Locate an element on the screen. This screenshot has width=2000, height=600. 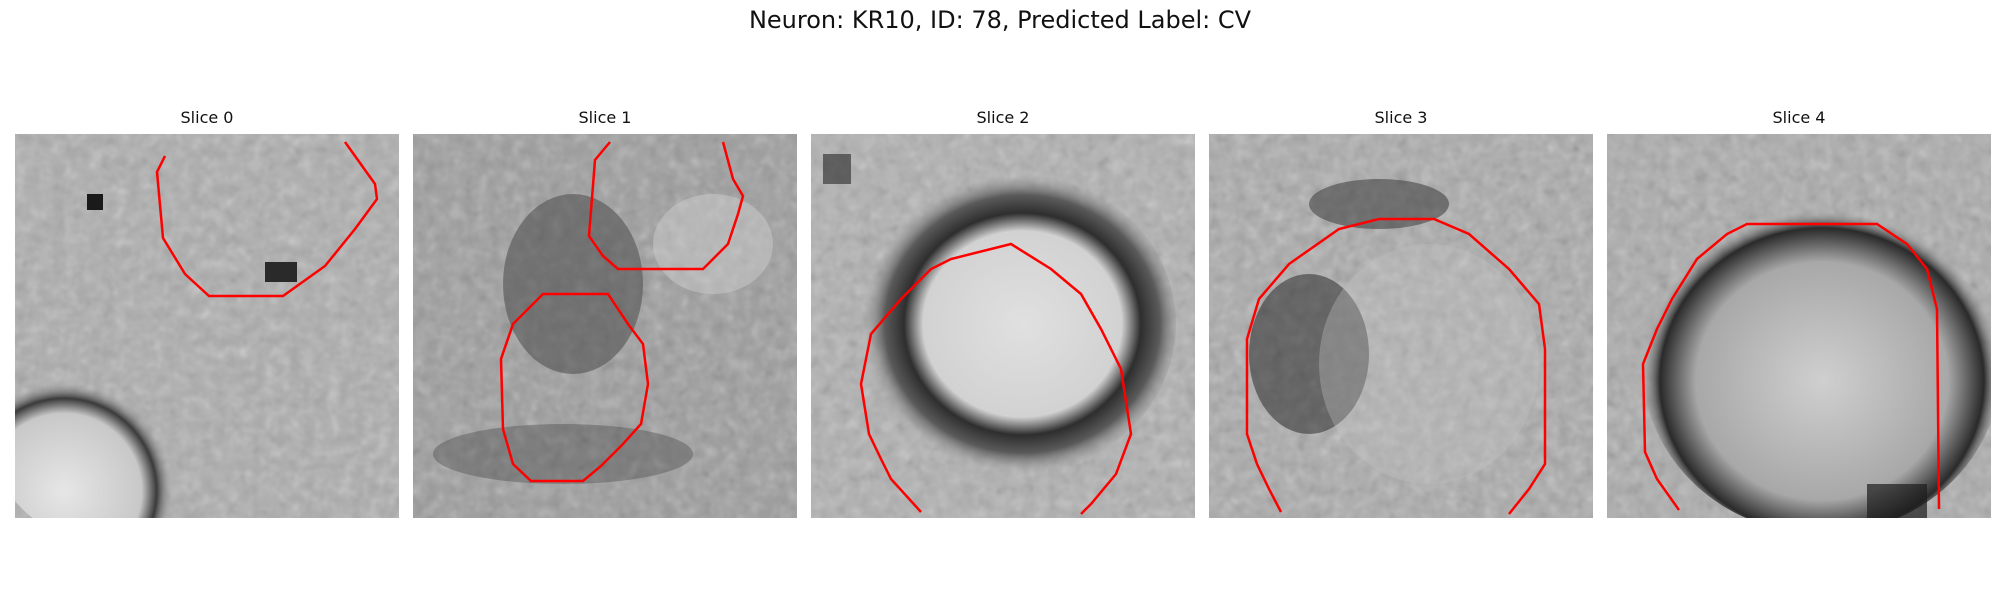
slice-panel-1: Slice 1 is located at coordinates (605, 313).